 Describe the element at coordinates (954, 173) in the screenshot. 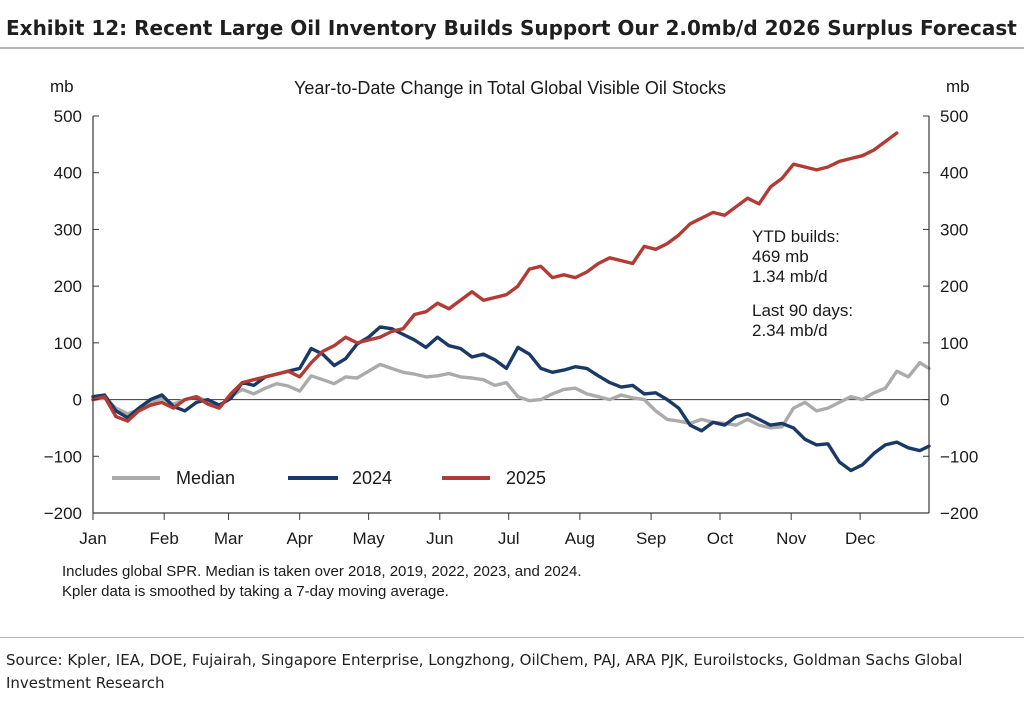

I see `right-tick-label: 400` at that location.